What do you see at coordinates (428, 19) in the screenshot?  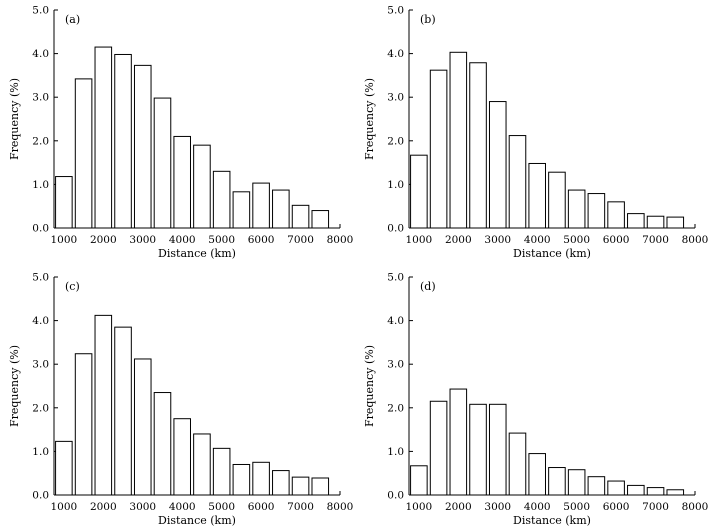 I see `panel-label: (b)` at bounding box center [428, 19].